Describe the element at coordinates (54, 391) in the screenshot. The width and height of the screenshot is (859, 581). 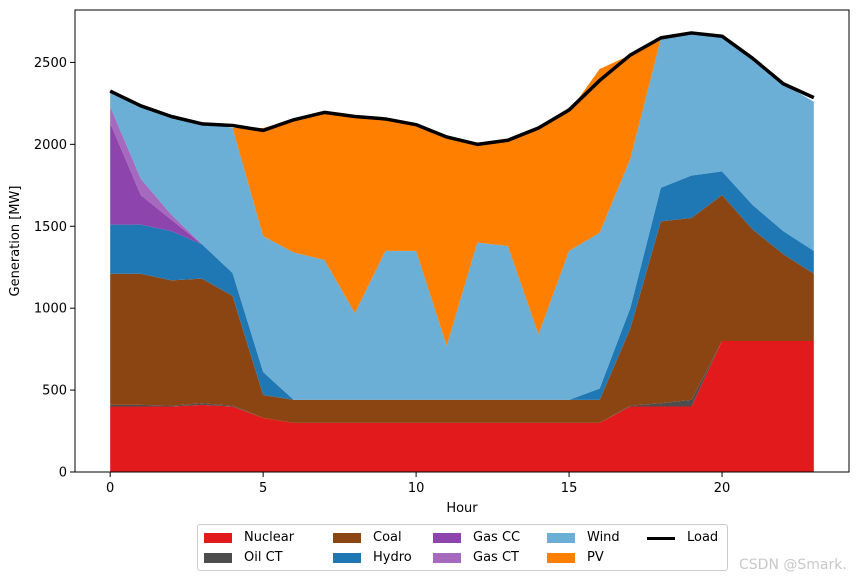
I see `y-tick-label: 500` at that location.